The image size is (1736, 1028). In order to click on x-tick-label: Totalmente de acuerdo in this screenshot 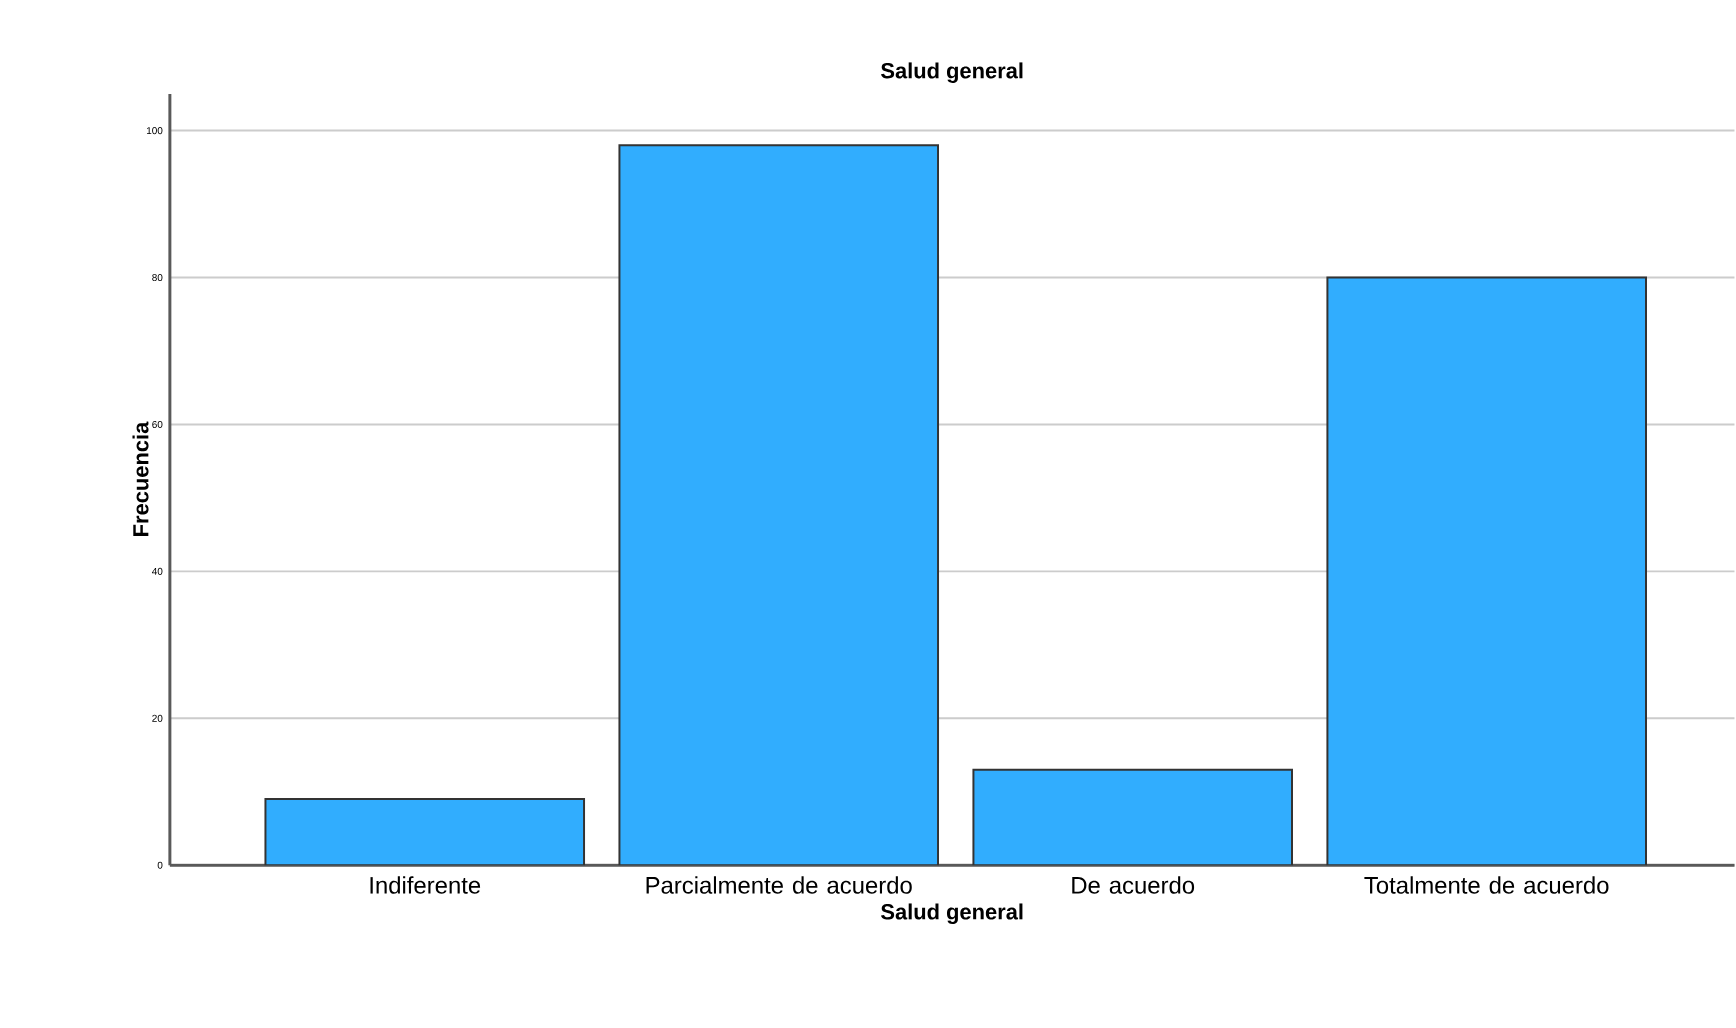, I will do `click(1486, 885)`.